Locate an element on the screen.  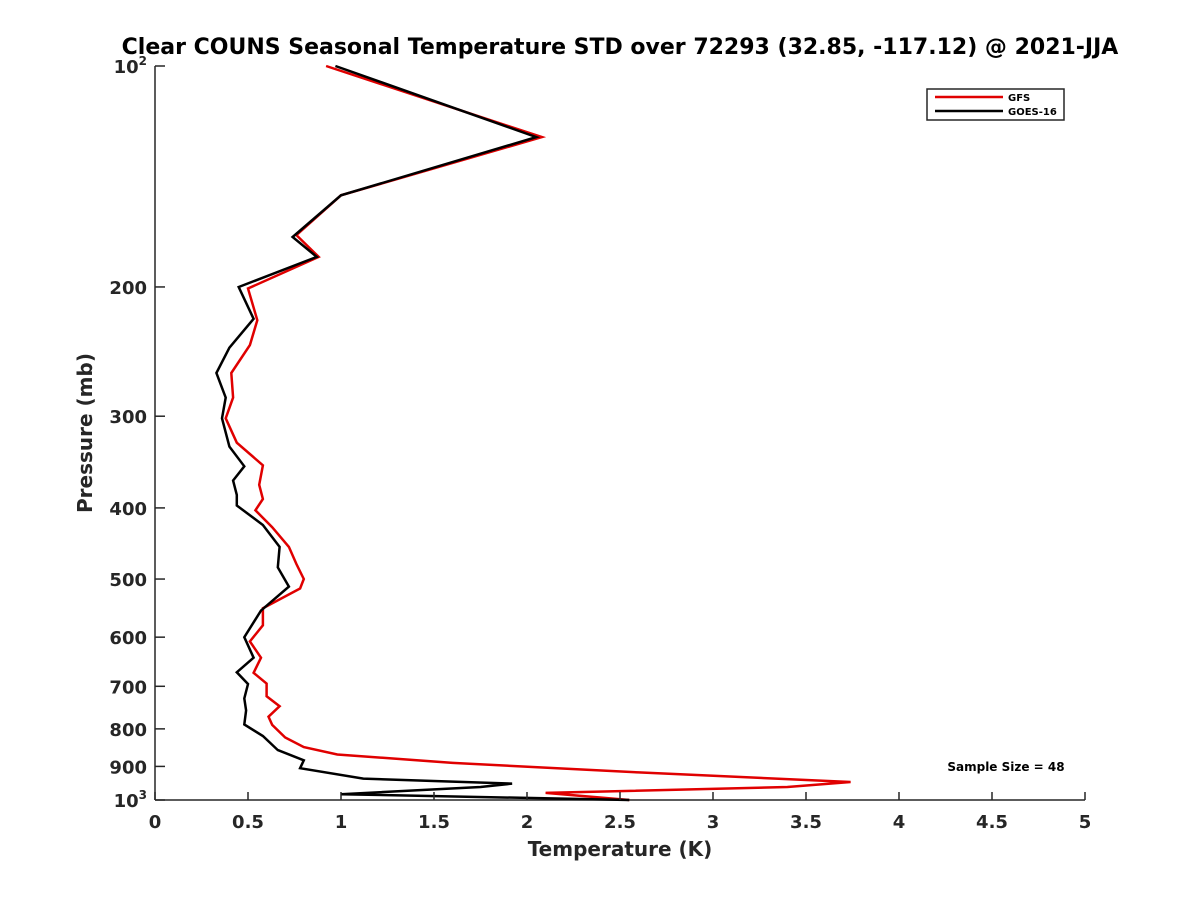
legend-box is located at coordinates (995, 104).